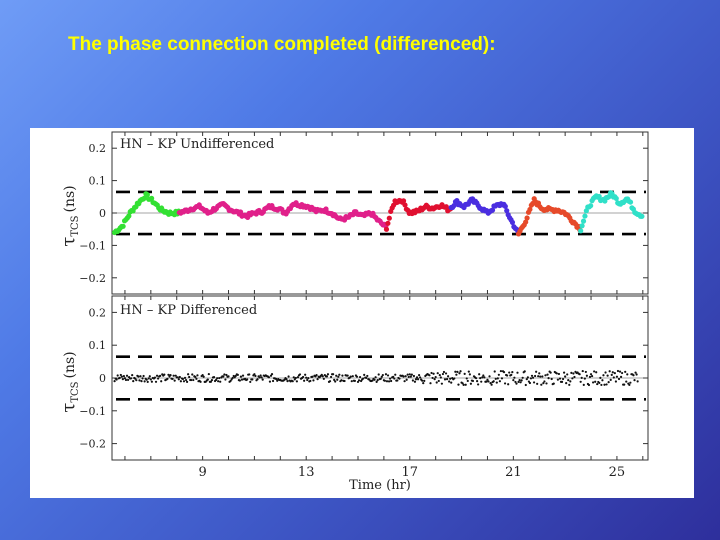  I want to click on bottom-y-axis-label: τTCS (ns), so click(69, 381).